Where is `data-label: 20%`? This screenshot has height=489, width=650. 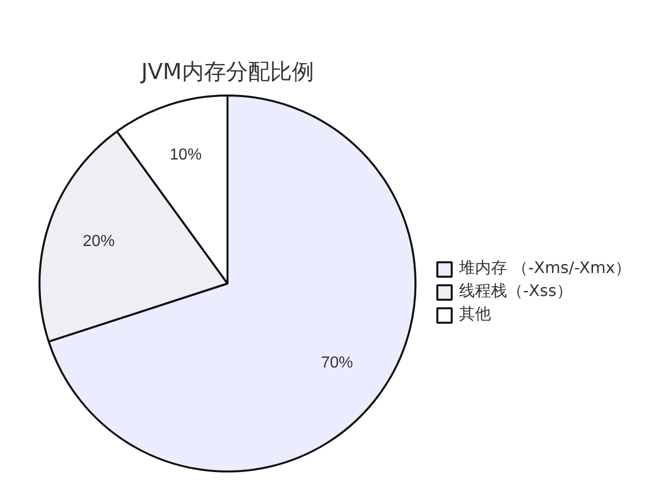
data-label: 20% is located at coordinates (98, 241).